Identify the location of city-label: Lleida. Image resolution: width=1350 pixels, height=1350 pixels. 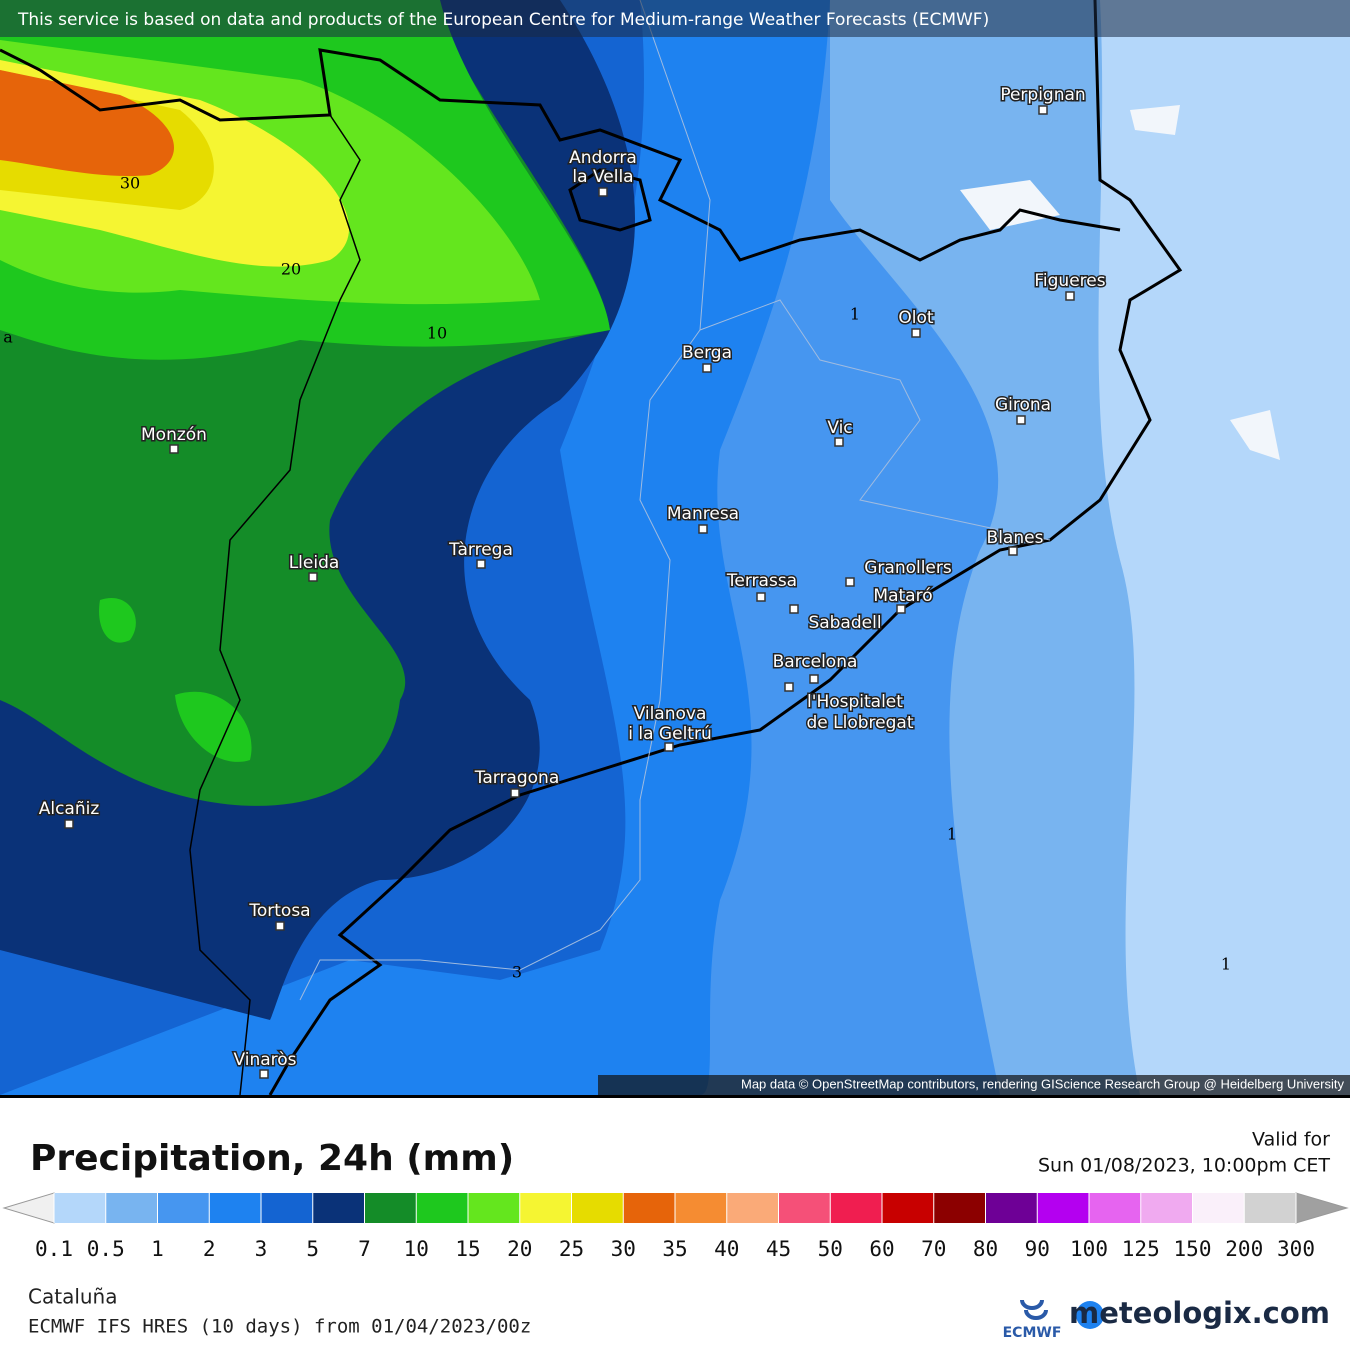
(314, 563).